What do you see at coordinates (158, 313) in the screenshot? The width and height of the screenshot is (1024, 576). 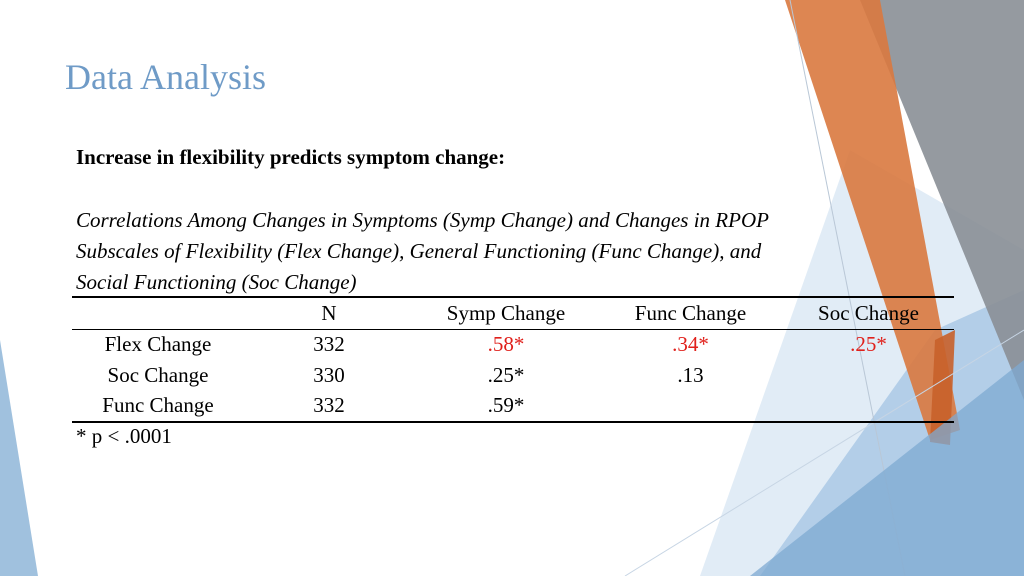 I see `header-cell` at bounding box center [158, 313].